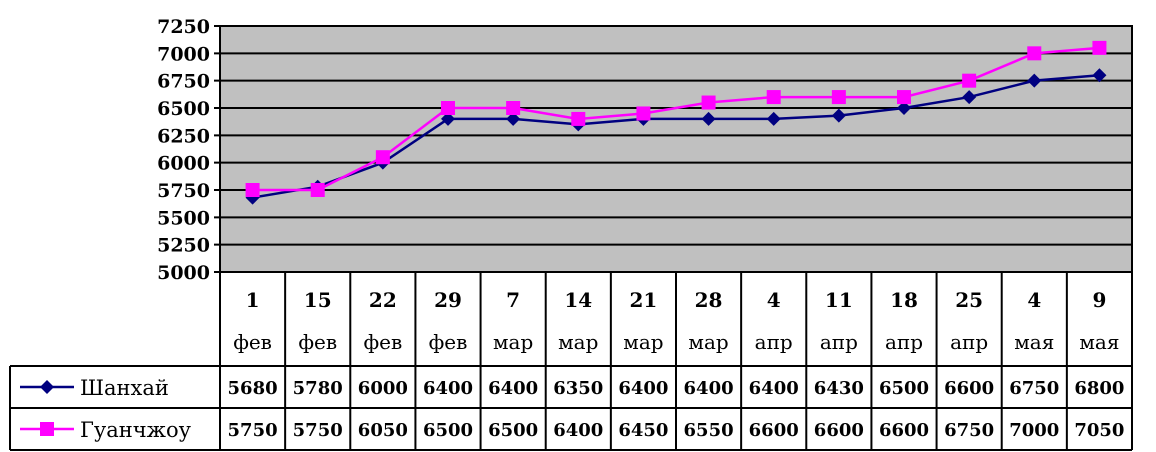 Image resolution: width=1156 pixels, height=452 pixels. I want to click on category-label-day: 22, so click(383, 300).